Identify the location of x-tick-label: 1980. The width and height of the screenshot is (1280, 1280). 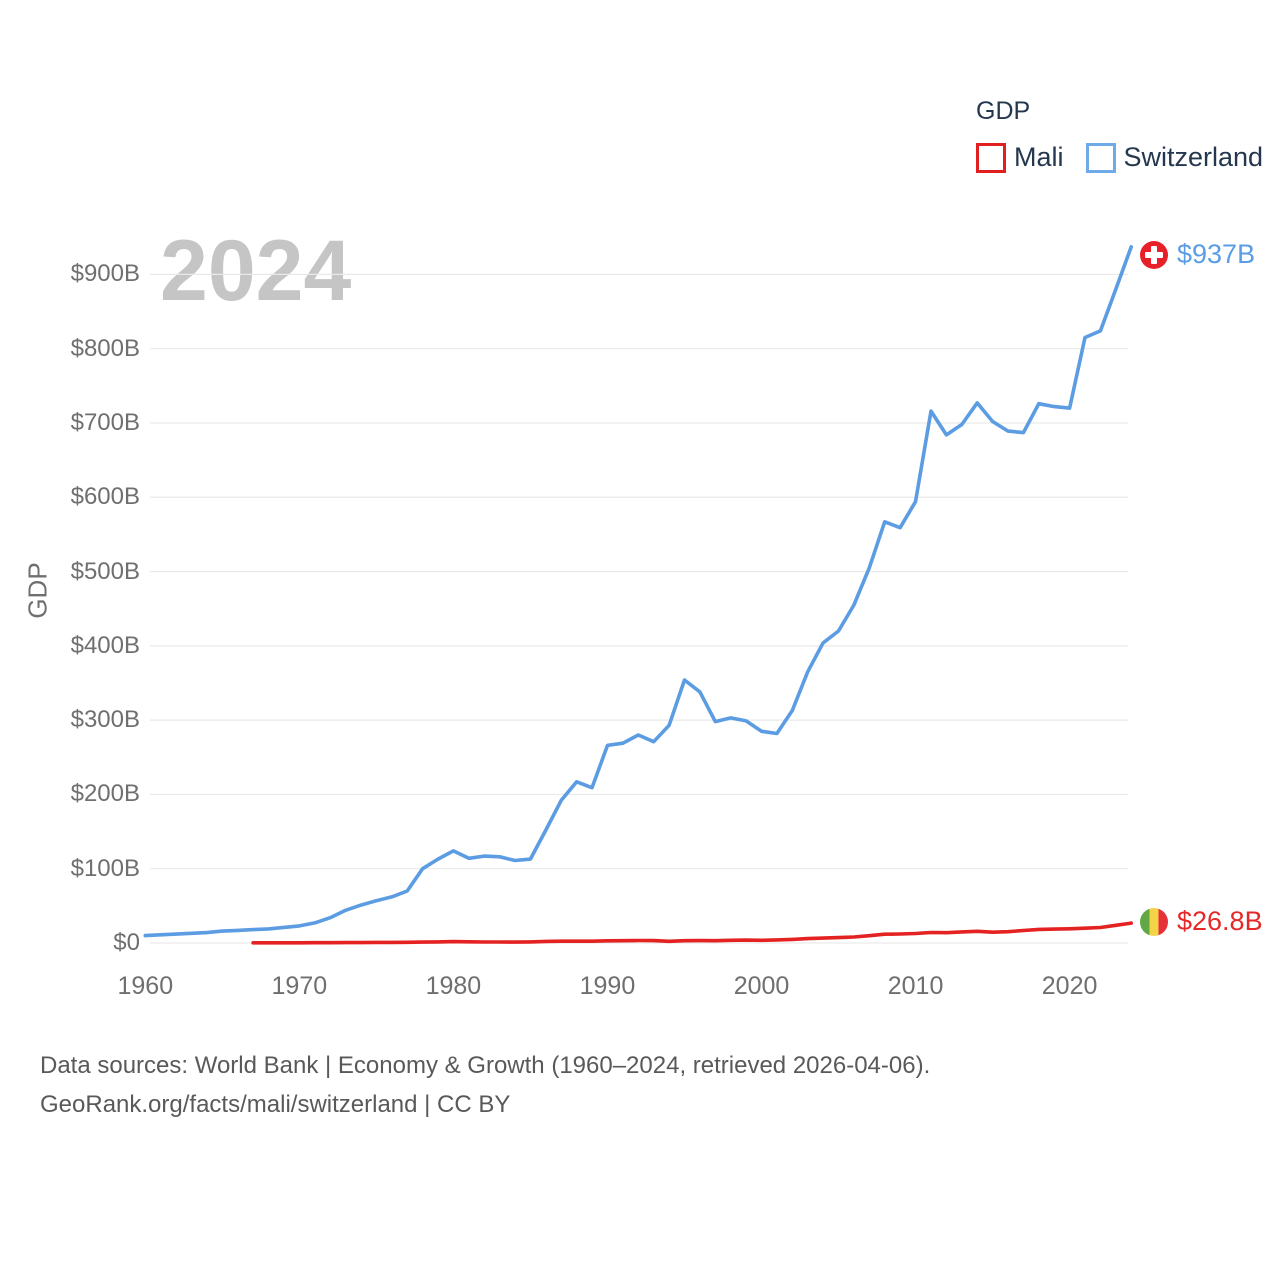
(453, 986).